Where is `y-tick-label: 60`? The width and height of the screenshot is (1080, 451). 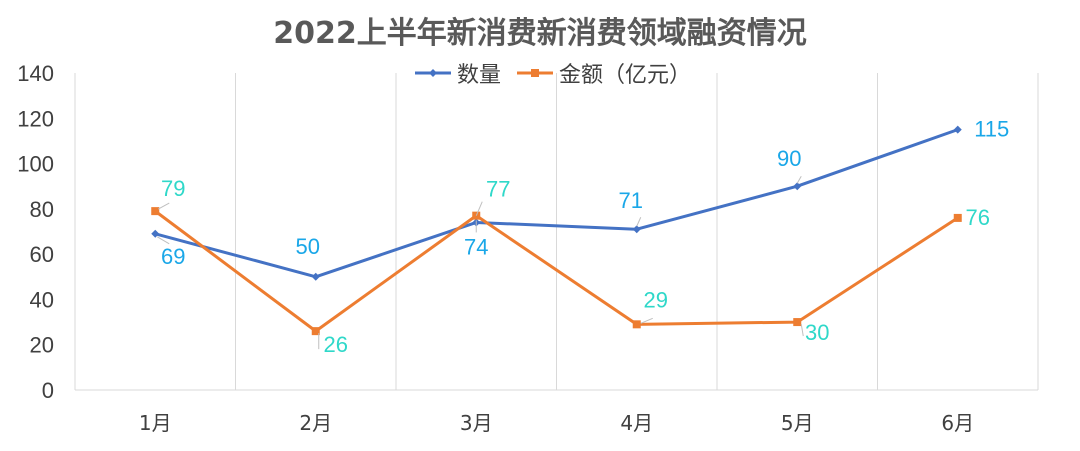
y-tick-label: 60 is located at coordinates (42, 254).